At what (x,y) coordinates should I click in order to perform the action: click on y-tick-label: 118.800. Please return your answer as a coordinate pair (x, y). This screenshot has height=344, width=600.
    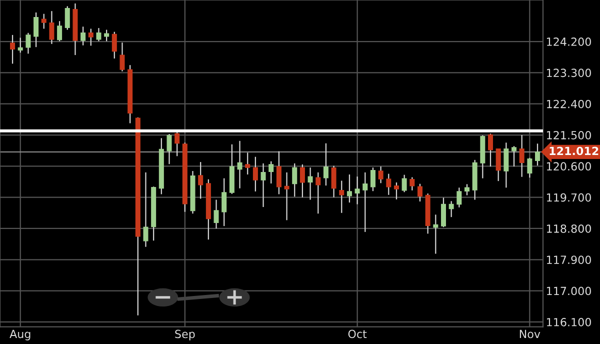
    Looking at the image, I should click on (569, 228).